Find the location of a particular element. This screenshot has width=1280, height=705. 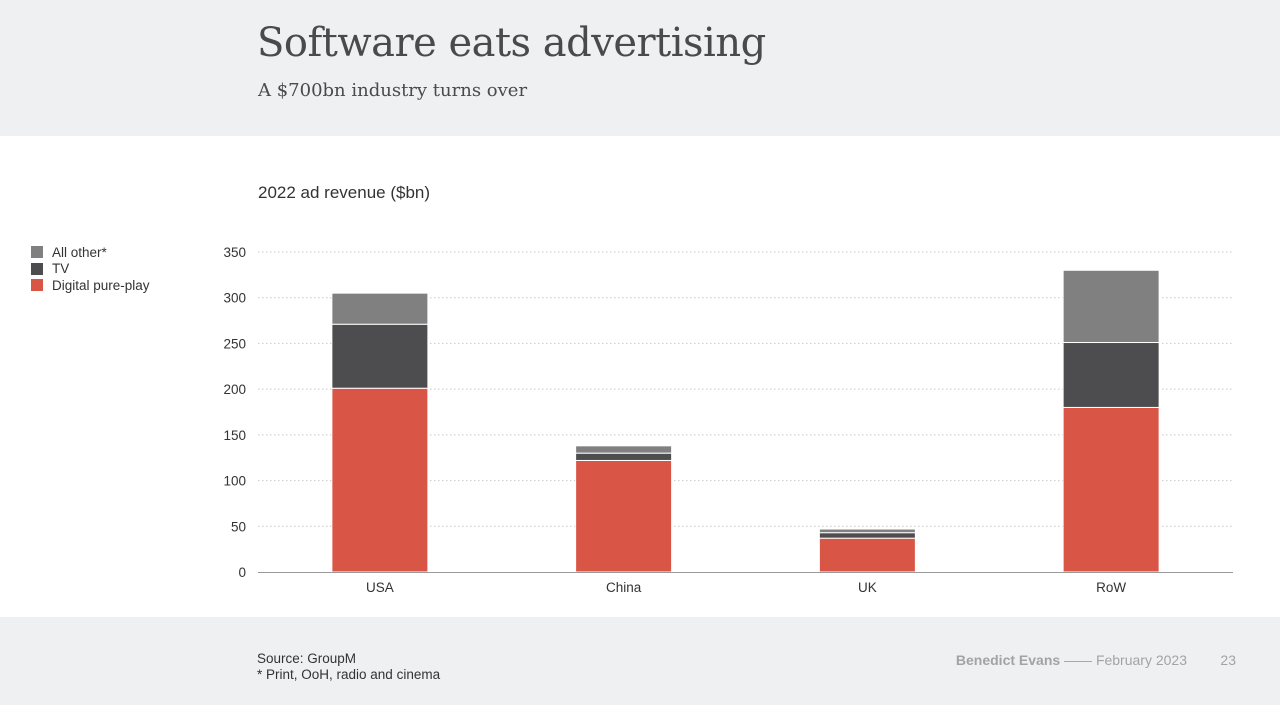

x-tick-label: China is located at coordinates (624, 587).